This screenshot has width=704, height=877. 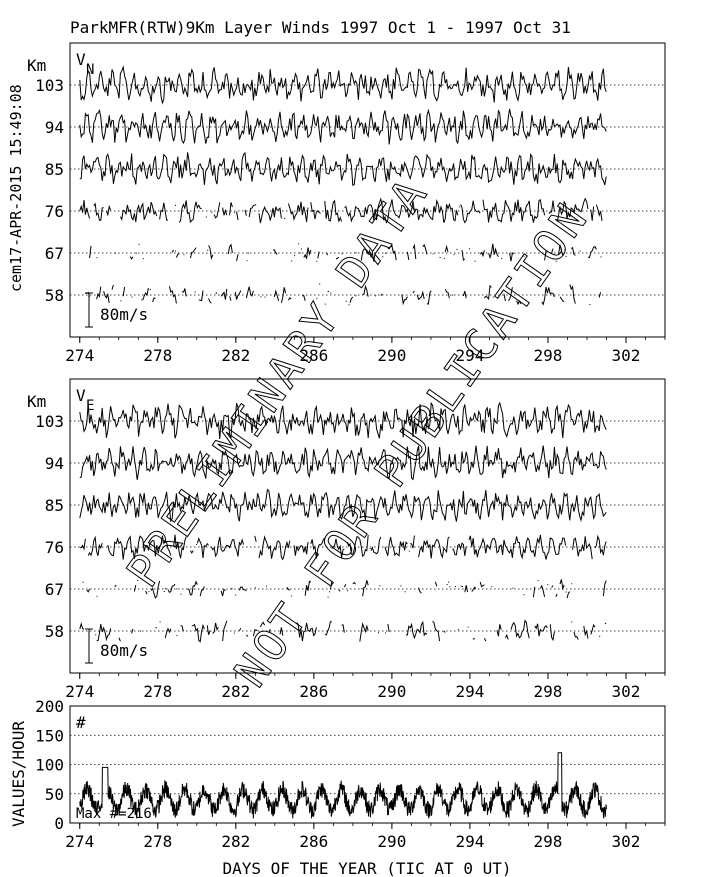 I want to click on ve-alt-tick-94: 94, so click(x=54, y=463).